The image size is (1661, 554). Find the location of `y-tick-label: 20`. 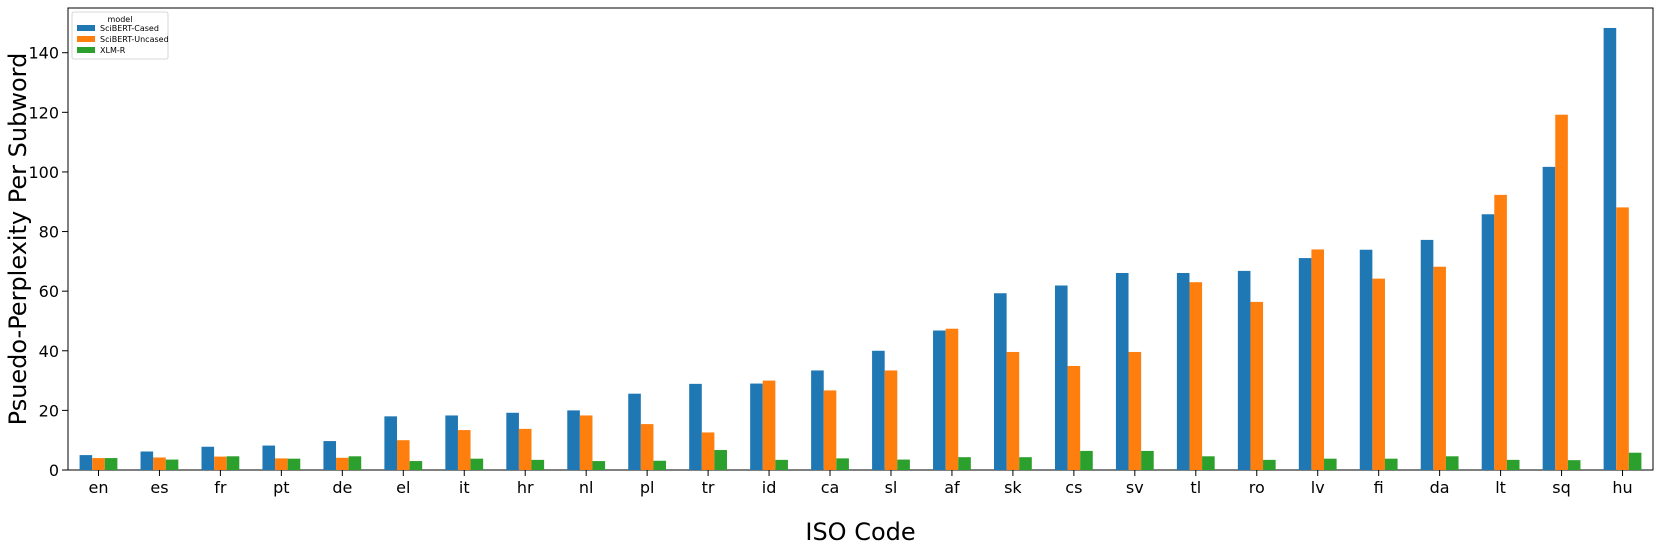

y-tick-label: 20 is located at coordinates (49, 410).